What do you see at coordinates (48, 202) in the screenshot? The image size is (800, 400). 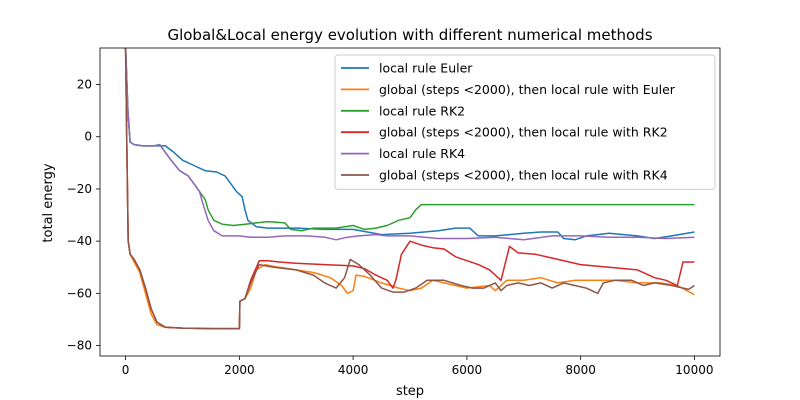 I see `y-axis-label: total energy` at bounding box center [48, 202].